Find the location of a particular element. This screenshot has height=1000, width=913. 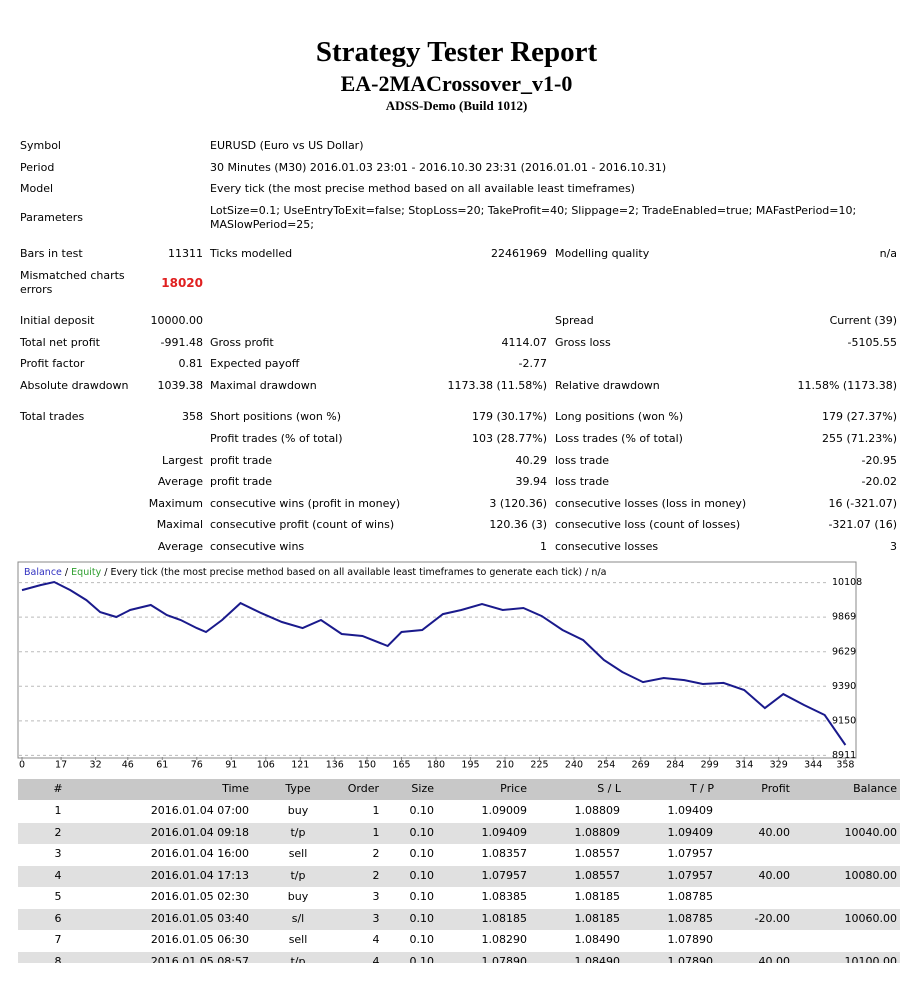

table-cell: 10100.00 is located at coordinates (871, 959).